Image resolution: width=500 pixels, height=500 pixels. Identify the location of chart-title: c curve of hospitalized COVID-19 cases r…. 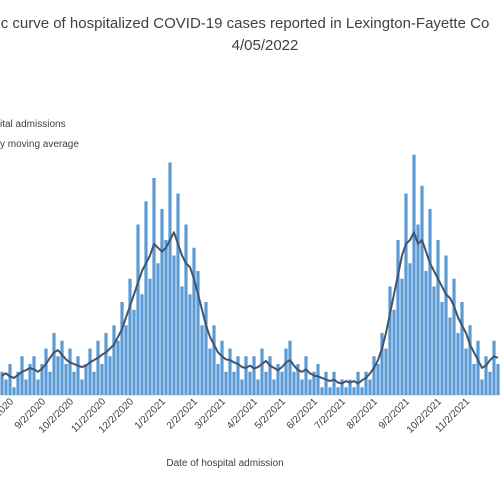
(245, 23).